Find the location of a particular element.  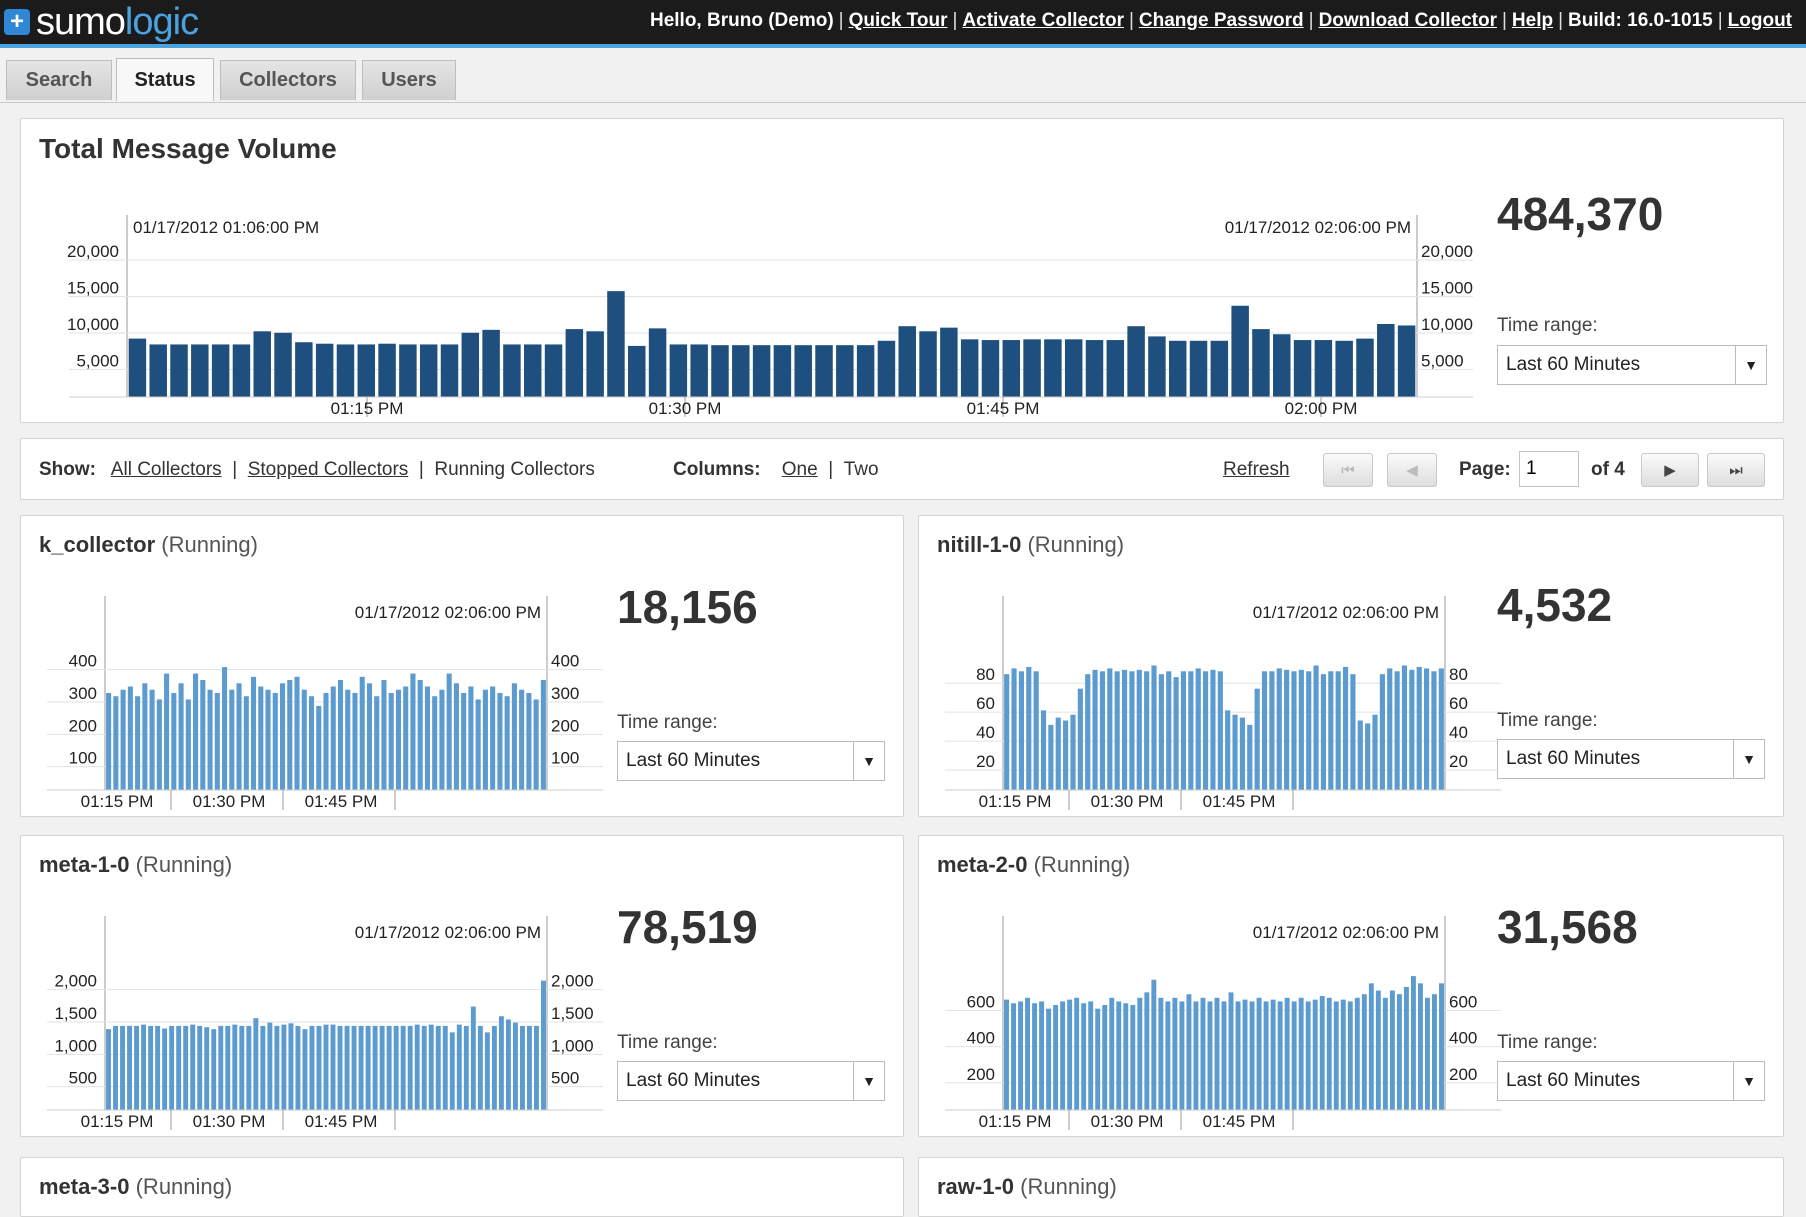

collector-name: meta-3-0 is located at coordinates (84, 1186).